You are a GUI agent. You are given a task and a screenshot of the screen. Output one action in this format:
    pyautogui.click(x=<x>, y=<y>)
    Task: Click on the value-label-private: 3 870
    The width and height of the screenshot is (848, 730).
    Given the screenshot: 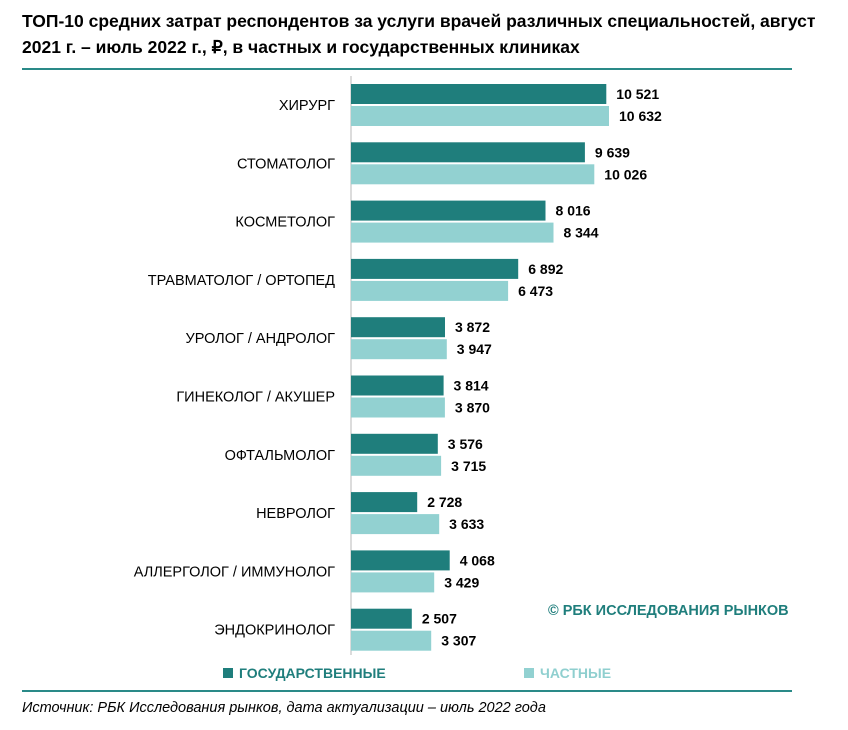 What is the action you would take?
    pyautogui.click(x=472, y=408)
    